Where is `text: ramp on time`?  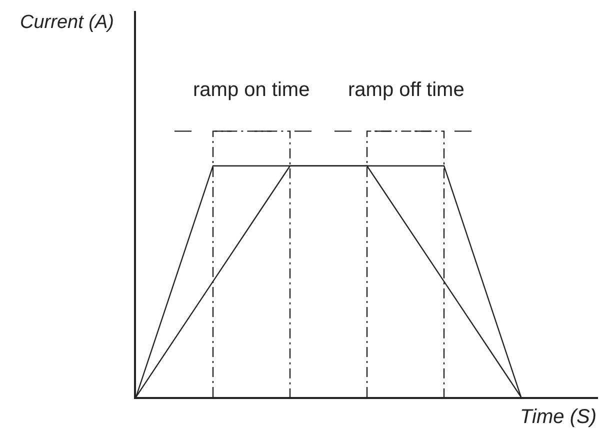 text: ramp on time is located at coordinates (251, 90).